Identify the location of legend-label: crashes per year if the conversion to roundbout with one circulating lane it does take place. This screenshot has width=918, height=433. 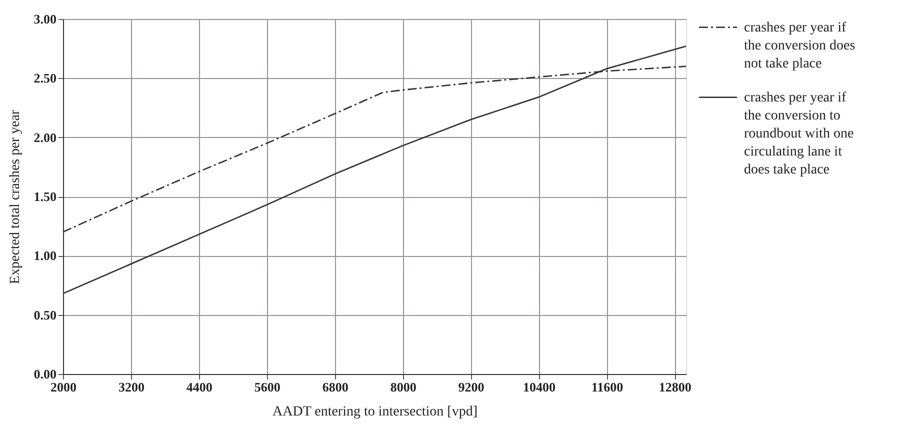
(799, 134).